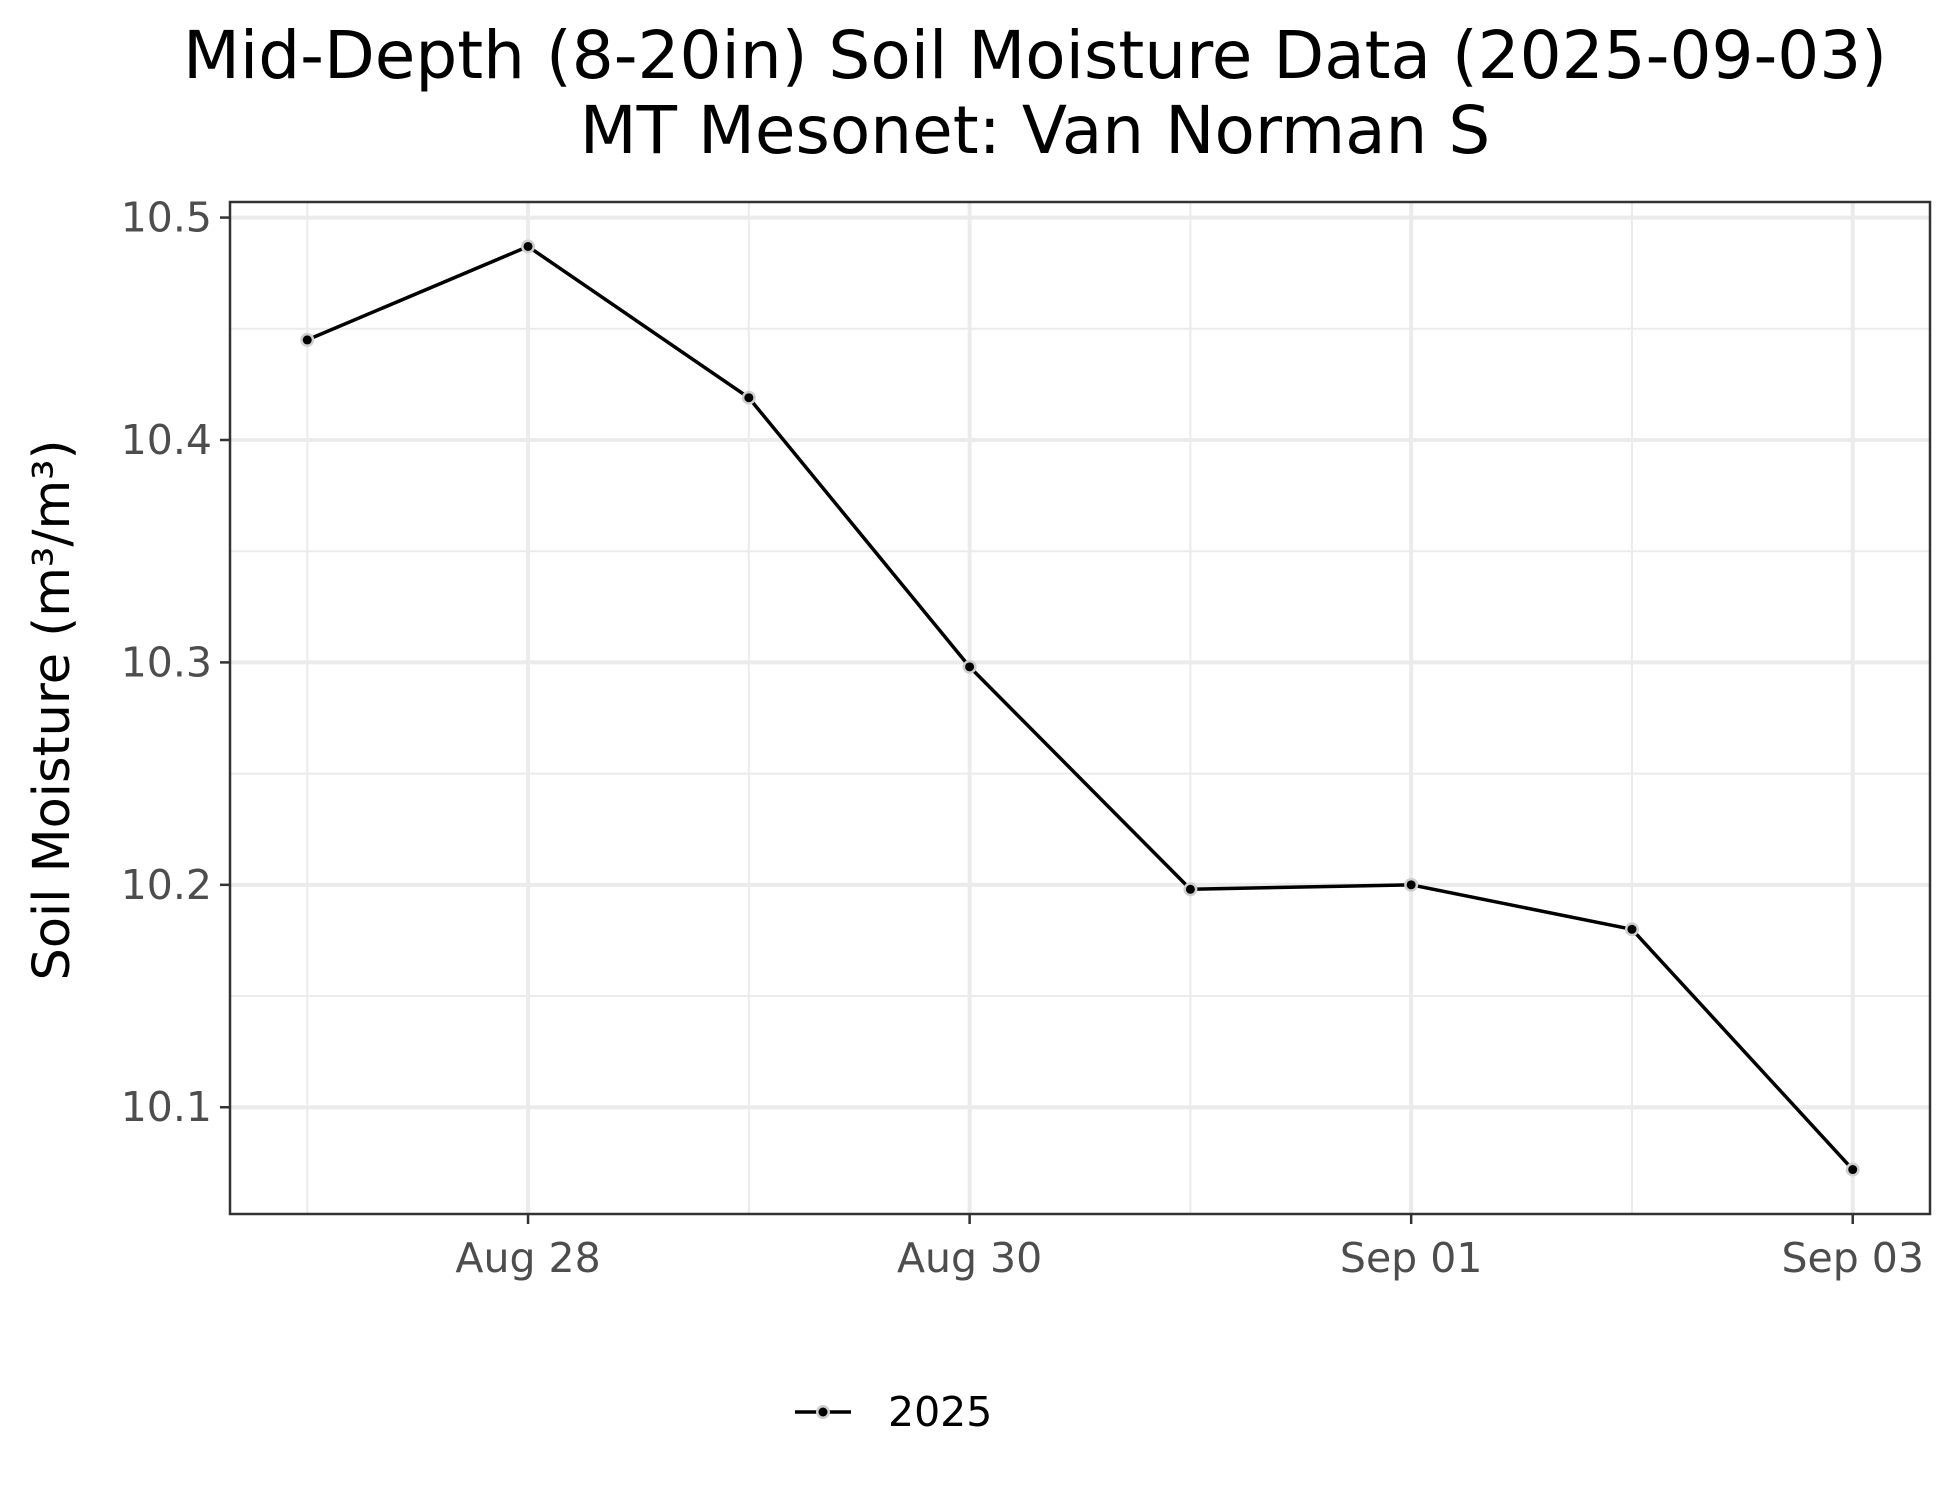 This screenshot has width=1950, height=1500. I want to click on x-tick-label: Sep 01, so click(1411, 1258).